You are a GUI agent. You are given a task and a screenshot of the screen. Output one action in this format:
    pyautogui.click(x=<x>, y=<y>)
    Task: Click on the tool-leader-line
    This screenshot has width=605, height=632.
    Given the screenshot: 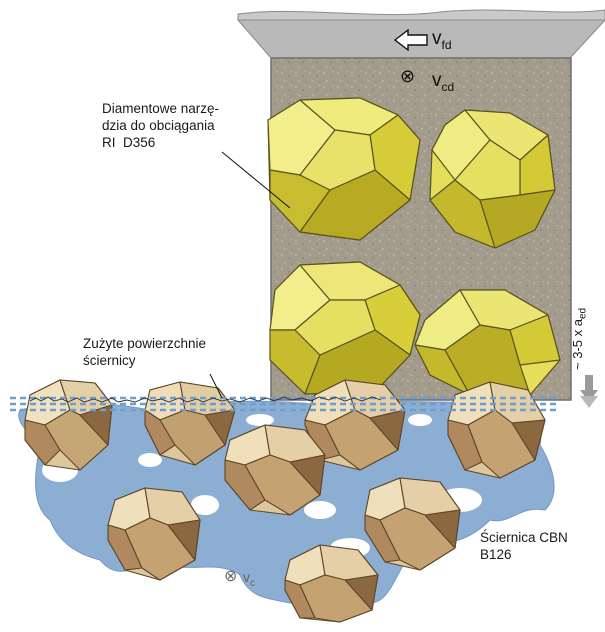 What is the action you would take?
    pyautogui.click(x=256, y=180)
    